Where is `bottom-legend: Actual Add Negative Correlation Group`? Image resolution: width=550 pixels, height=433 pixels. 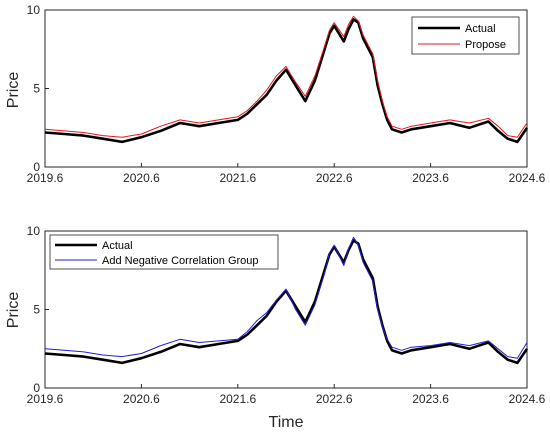
bottom-legend: Actual Add Negative Correlation Group is located at coordinates (164, 252).